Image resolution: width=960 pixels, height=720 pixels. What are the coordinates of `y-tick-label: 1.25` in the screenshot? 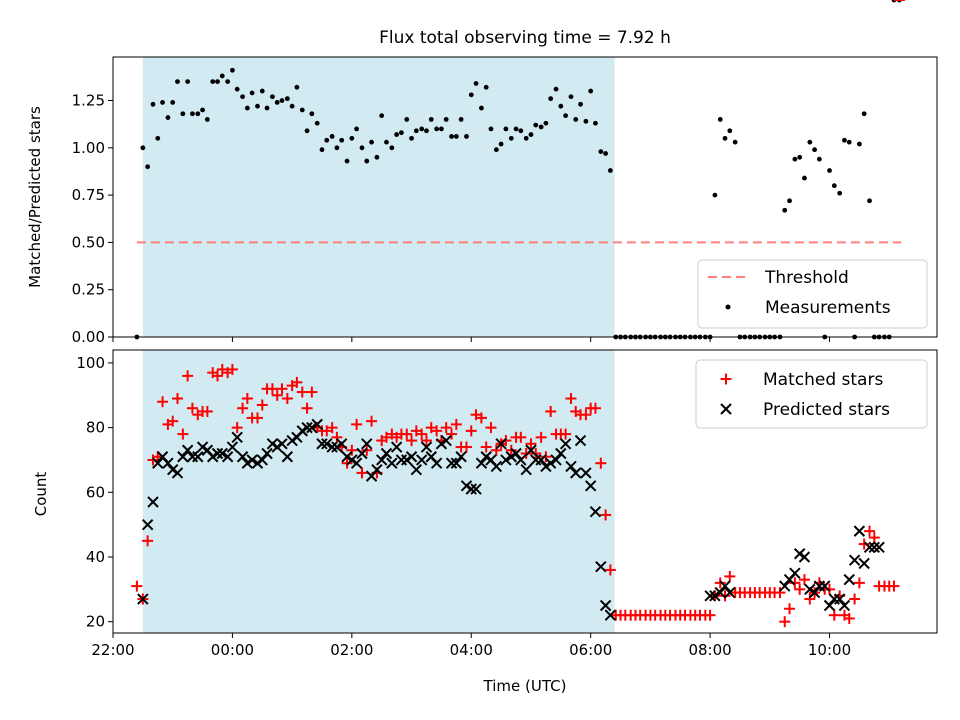 It's located at (88, 101).